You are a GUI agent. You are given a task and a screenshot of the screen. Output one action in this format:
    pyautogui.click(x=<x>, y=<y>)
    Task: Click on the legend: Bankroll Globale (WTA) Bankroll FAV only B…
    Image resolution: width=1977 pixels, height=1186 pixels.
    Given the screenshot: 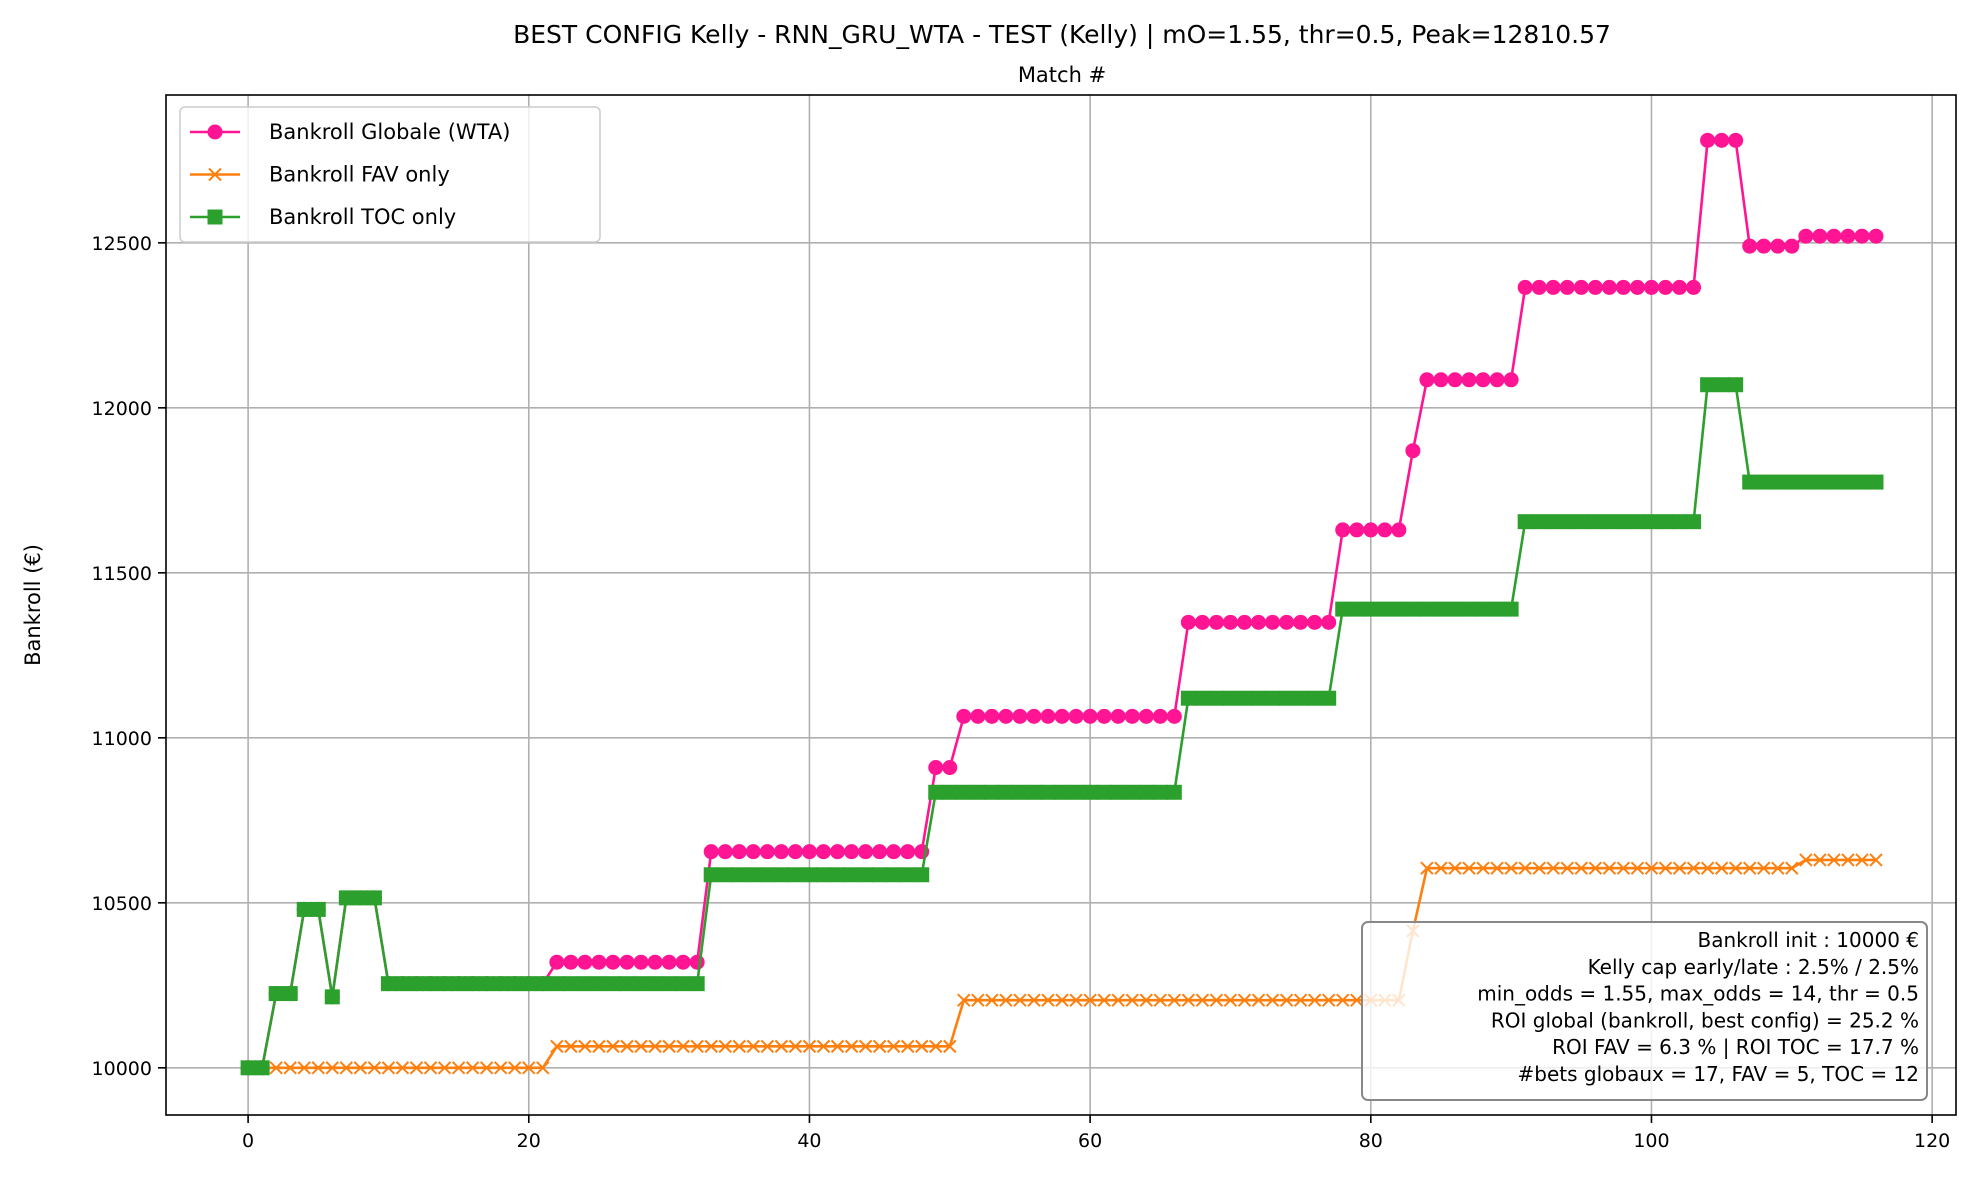 What is the action you would take?
    pyautogui.click(x=390, y=174)
    